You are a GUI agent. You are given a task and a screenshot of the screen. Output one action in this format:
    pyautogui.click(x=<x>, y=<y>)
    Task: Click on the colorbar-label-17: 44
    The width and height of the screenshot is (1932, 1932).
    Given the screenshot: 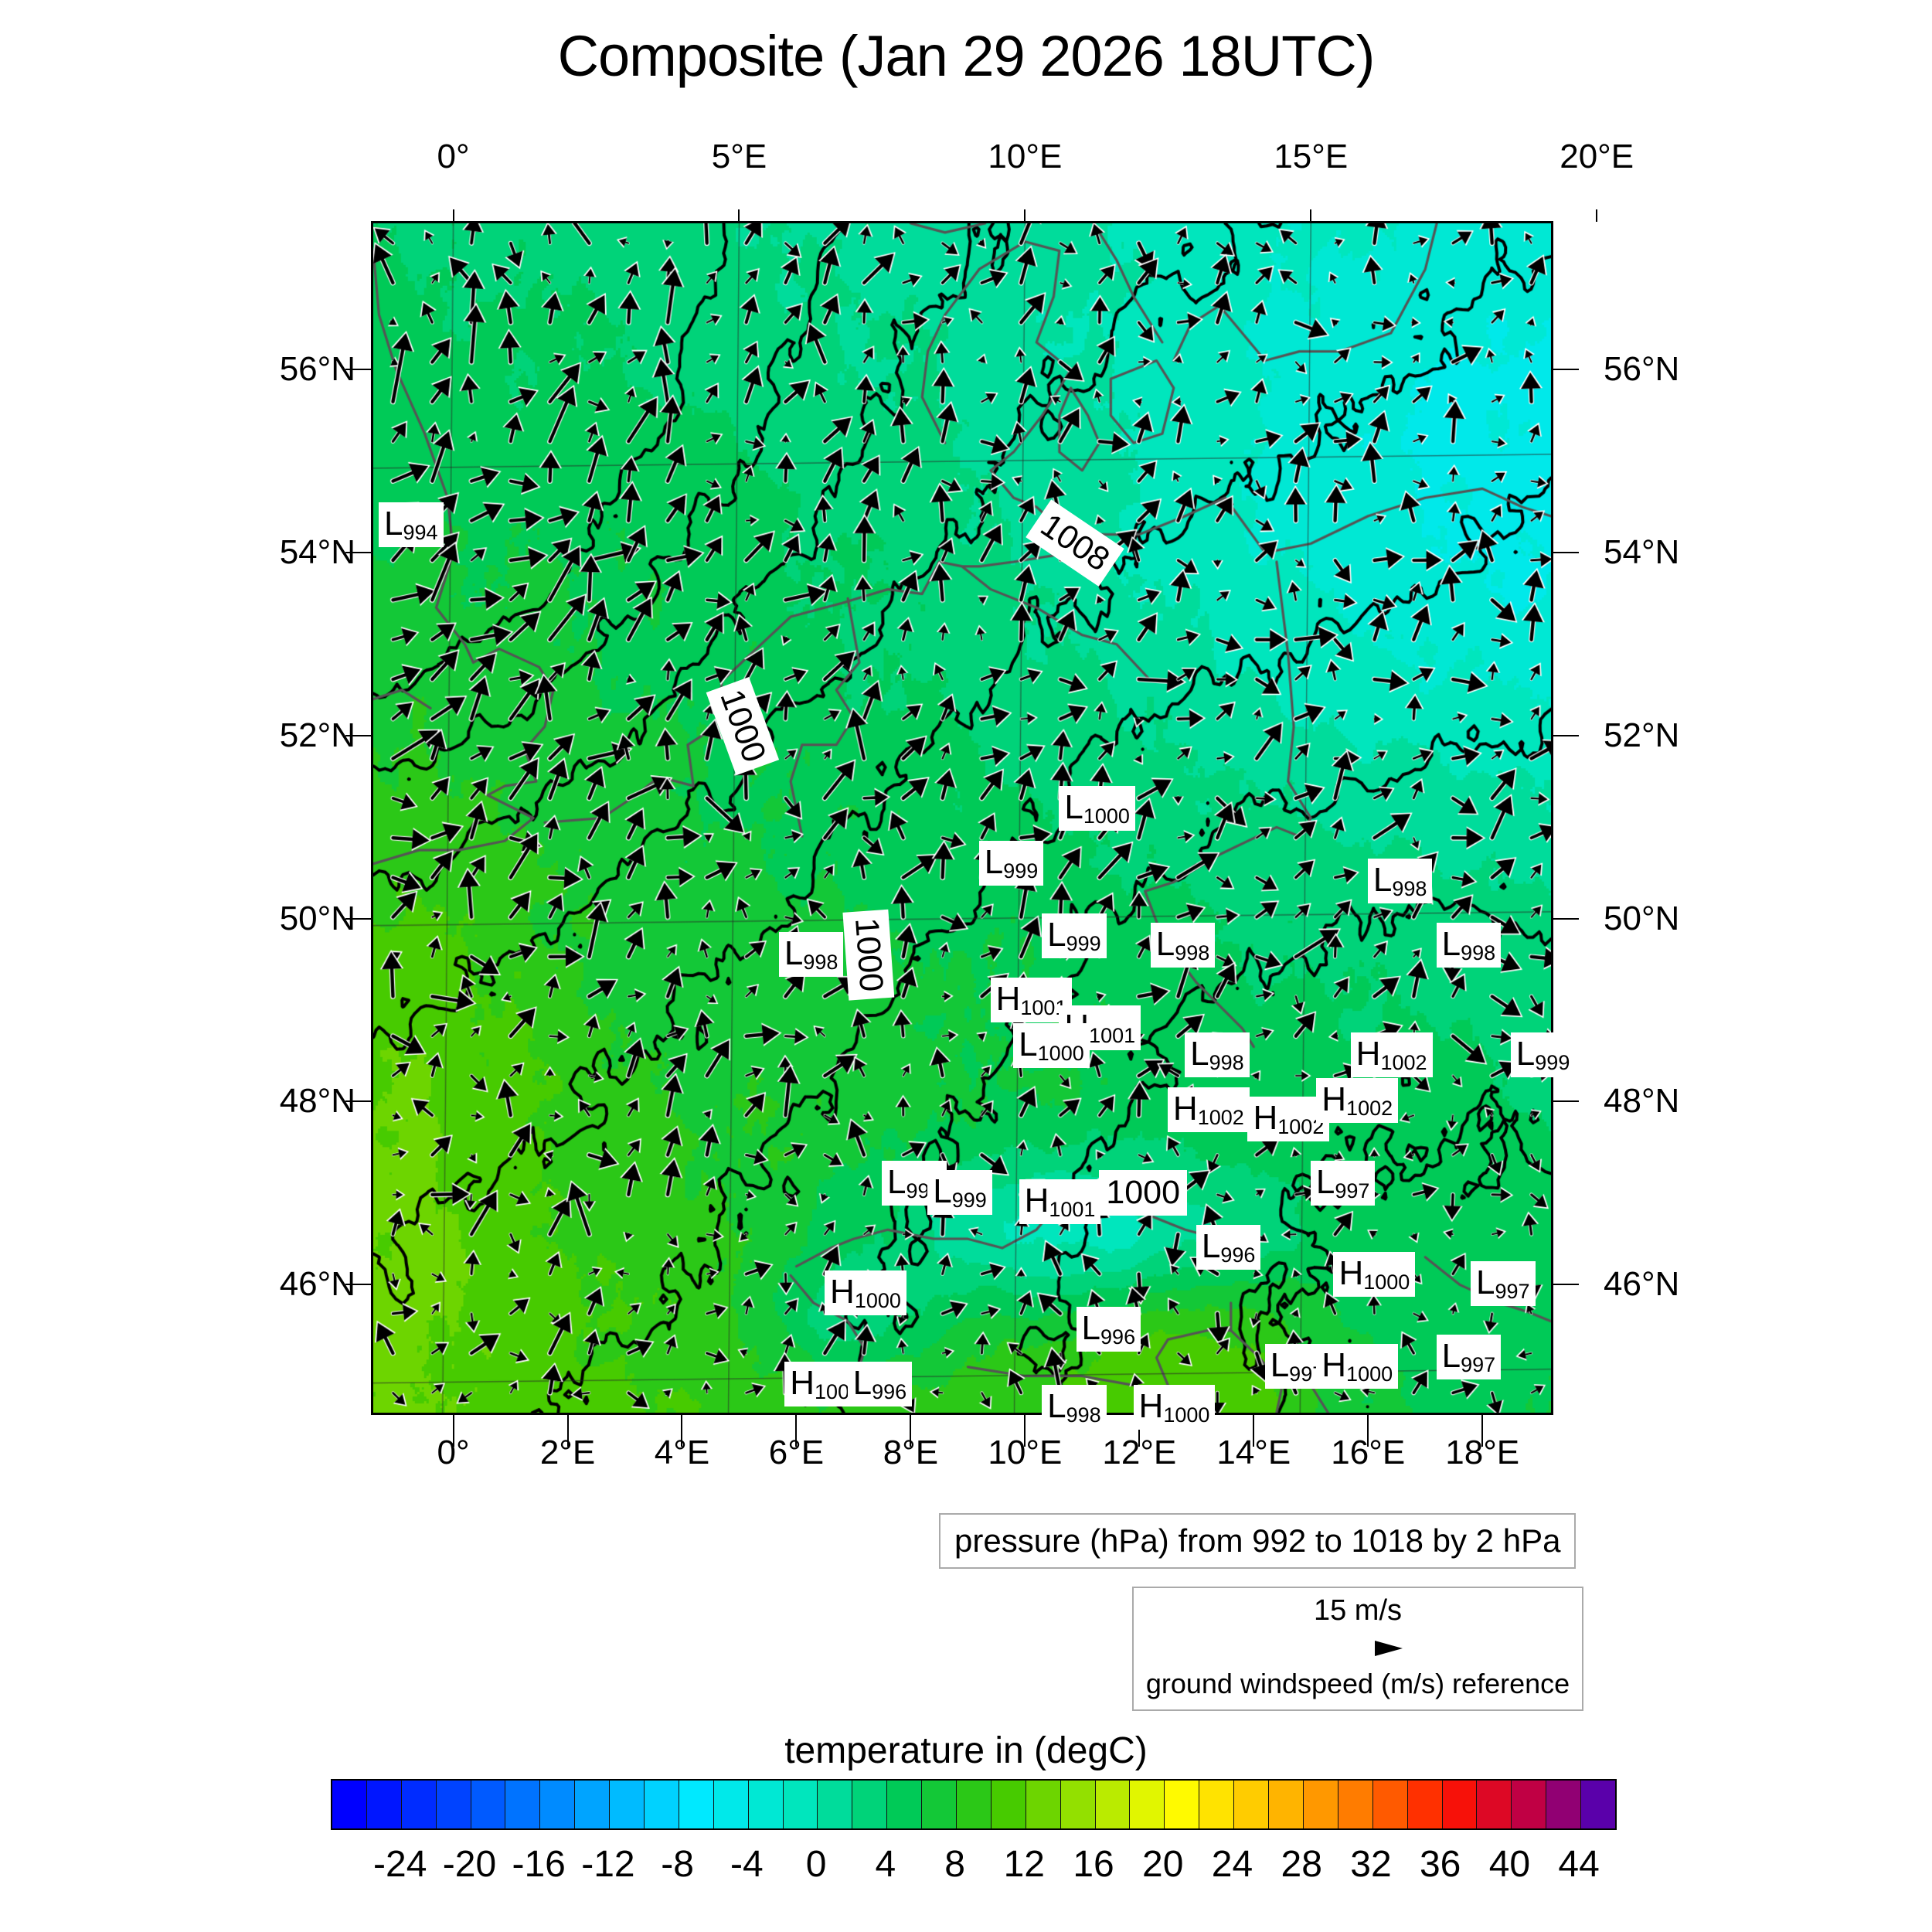 What is the action you would take?
    pyautogui.click(x=1579, y=1865)
    